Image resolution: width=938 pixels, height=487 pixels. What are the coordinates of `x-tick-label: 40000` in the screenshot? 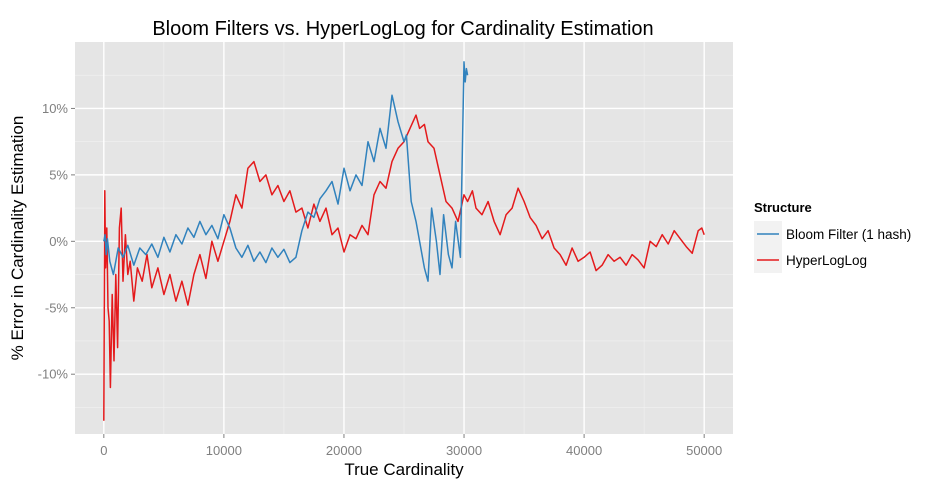 It's located at (584, 450).